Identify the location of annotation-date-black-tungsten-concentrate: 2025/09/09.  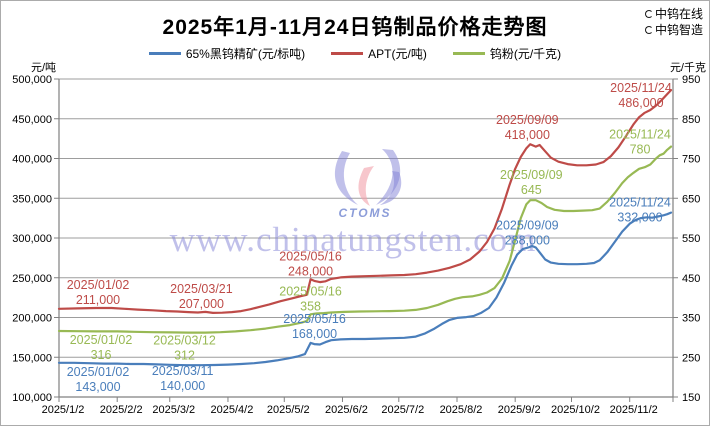
(527, 226).